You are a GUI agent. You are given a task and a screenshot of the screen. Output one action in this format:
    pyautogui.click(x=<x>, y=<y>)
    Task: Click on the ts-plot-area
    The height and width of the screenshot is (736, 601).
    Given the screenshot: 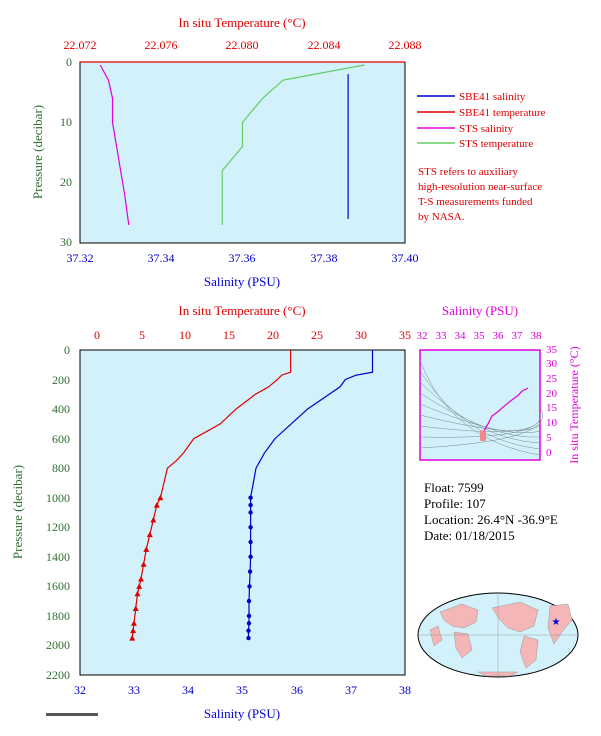 What is the action you would take?
    pyautogui.click(x=480, y=405)
    